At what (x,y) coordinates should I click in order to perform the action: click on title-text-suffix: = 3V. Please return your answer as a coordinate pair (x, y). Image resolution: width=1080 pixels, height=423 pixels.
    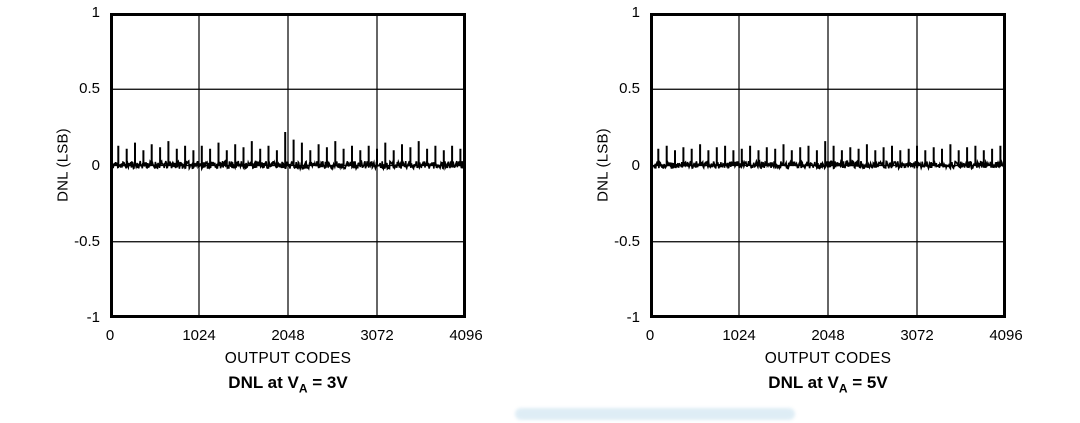
    Looking at the image, I should click on (327, 382).